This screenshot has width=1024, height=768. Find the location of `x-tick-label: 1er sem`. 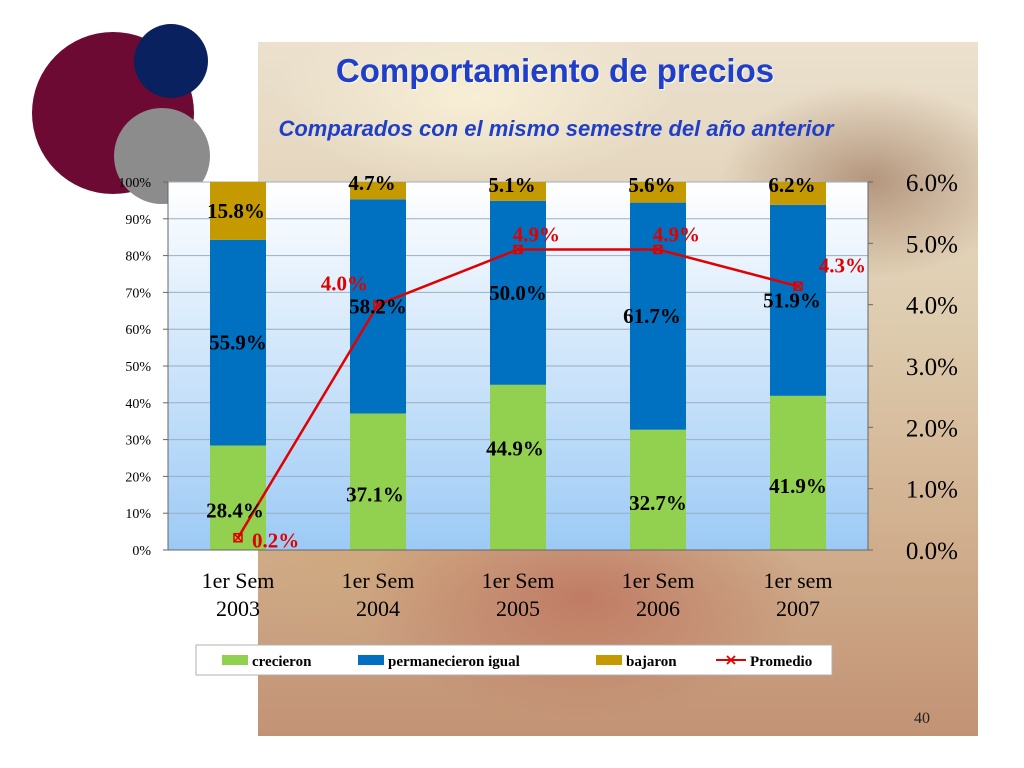

x-tick-label: 1er sem is located at coordinates (797, 580).